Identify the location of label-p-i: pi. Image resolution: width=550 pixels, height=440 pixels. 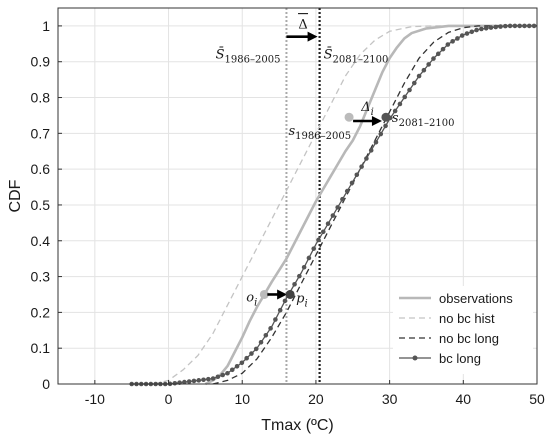
(302, 300).